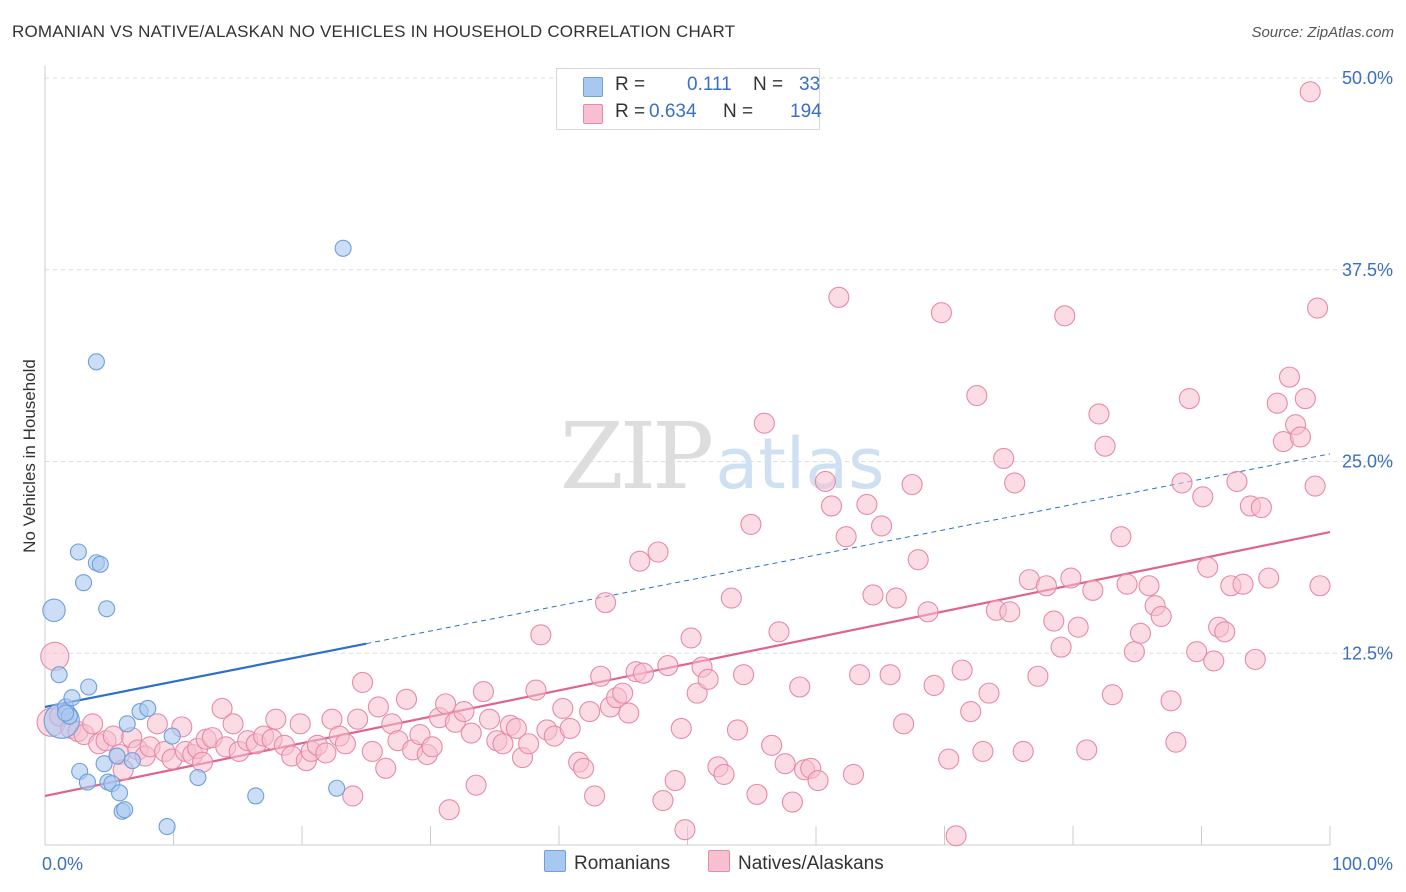 This screenshot has width=1406, height=892. I want to click on r-label: R =, so click(630, 84).